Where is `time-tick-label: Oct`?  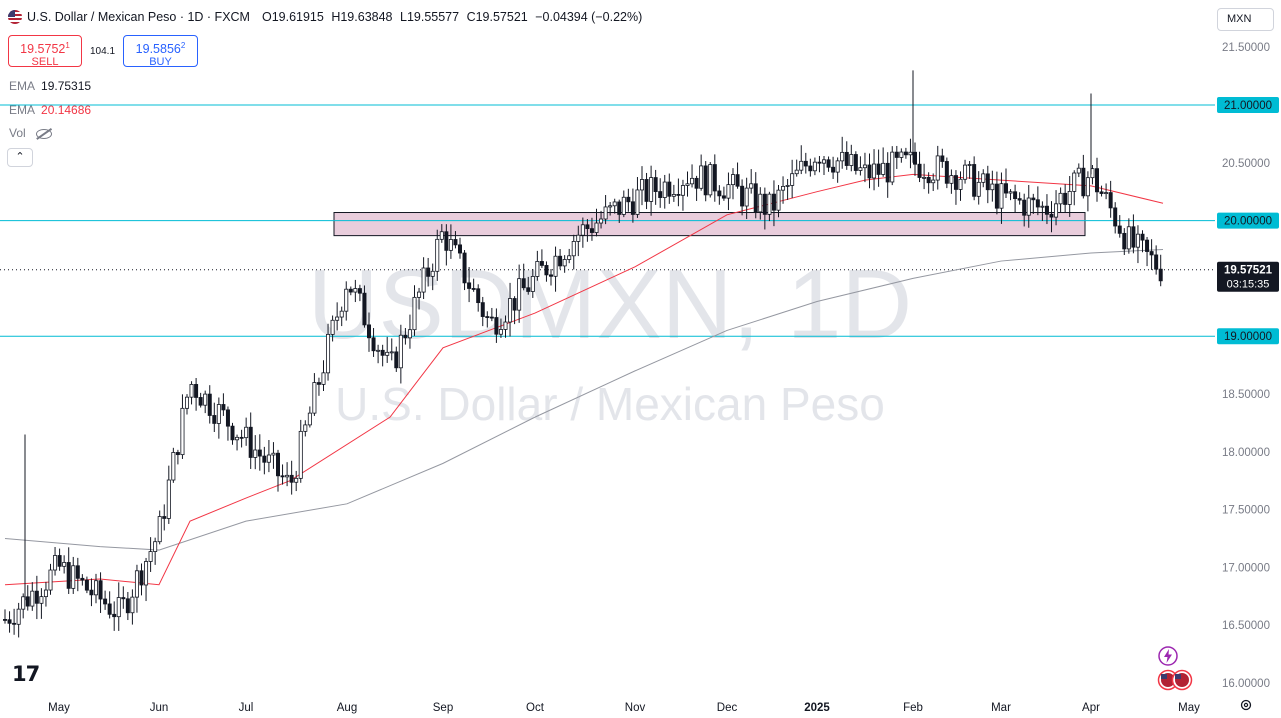 time-tick-label: Oct is located at coordinates (535, 708).